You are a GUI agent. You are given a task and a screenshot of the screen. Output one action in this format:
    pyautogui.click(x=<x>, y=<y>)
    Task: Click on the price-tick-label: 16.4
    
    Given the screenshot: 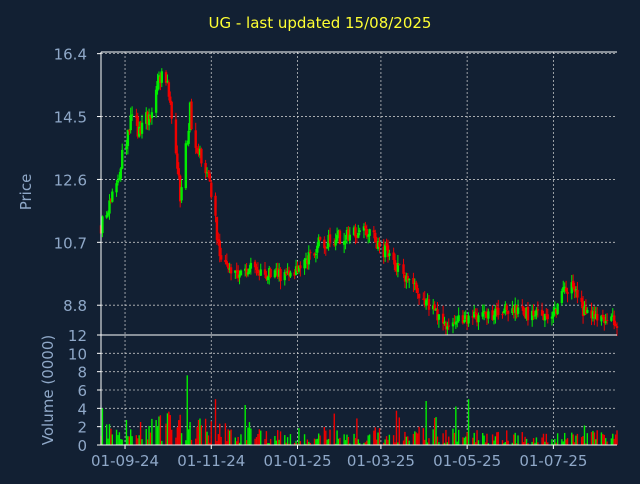 What is the action you would take?
    pyautogui.click(x=70, y=55)
    